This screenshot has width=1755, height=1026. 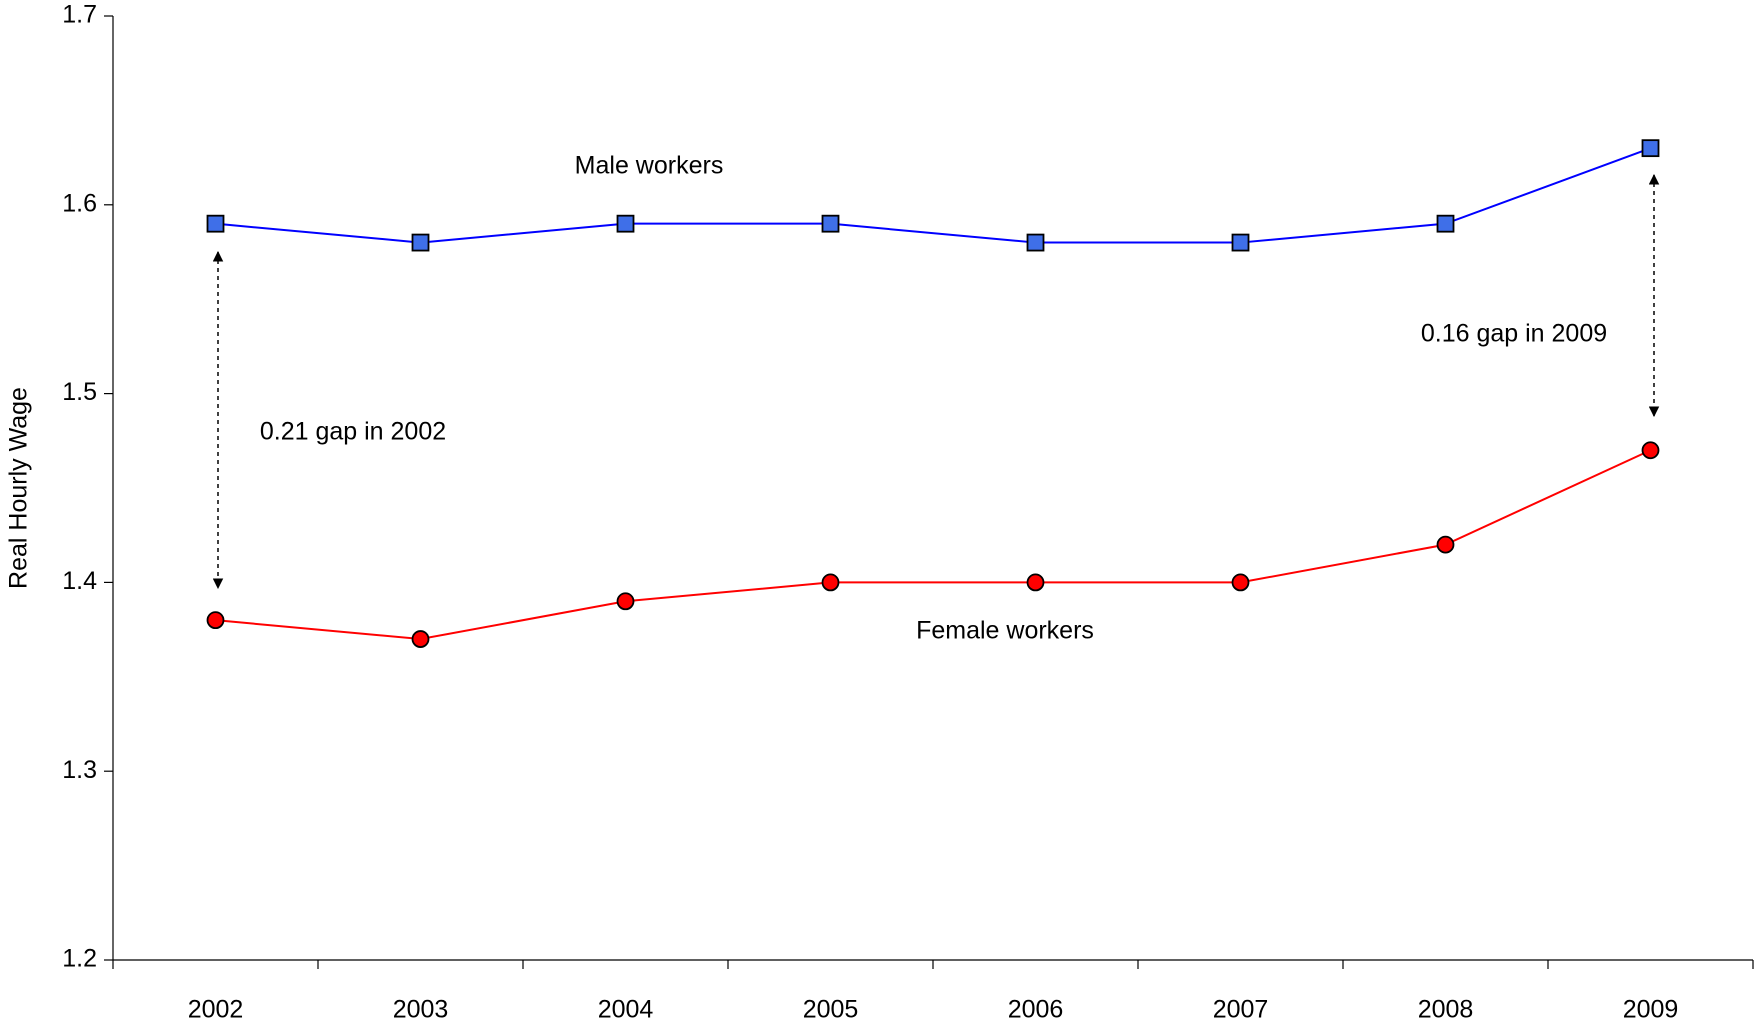 I want to click on x-tick-label: 2006, so click(x=1036, y=1010).